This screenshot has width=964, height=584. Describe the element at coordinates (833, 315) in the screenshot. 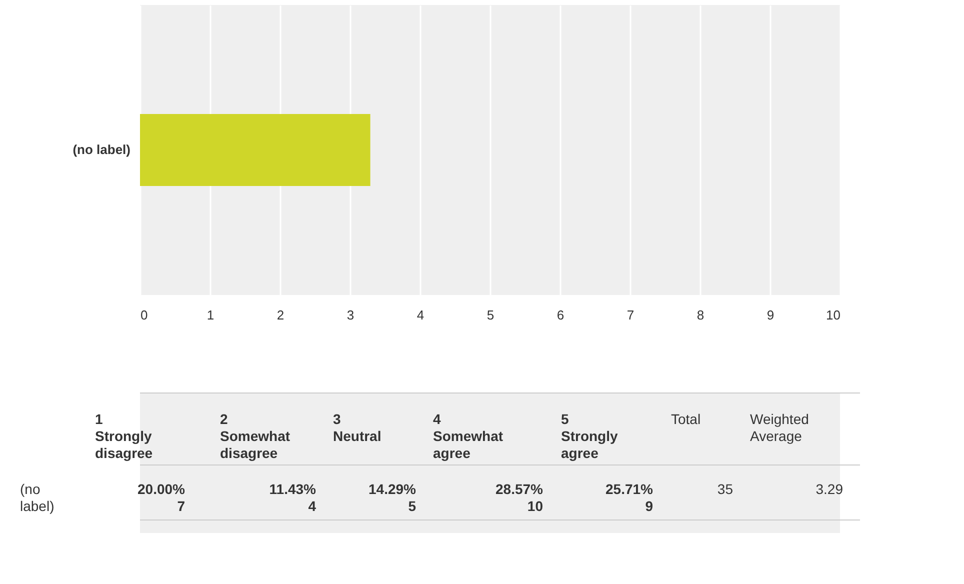

I see `x-tick-label: 10` at that location.